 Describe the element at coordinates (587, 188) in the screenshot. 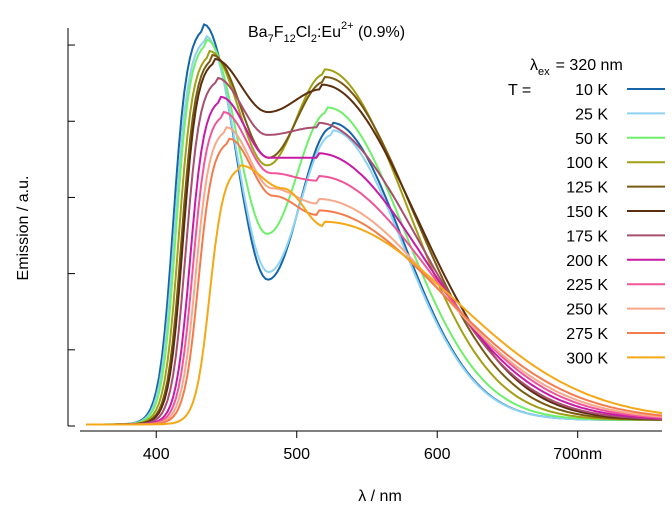

I see `legend-label: 125 K` at that location.